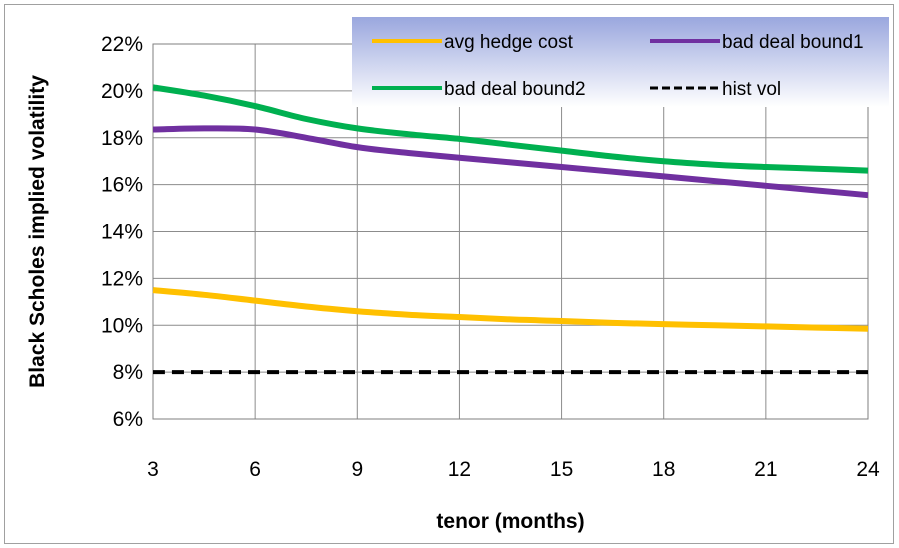 The image size is (899, 548). I want to click on x-axis-title: tenor (months), so click(510, 521).